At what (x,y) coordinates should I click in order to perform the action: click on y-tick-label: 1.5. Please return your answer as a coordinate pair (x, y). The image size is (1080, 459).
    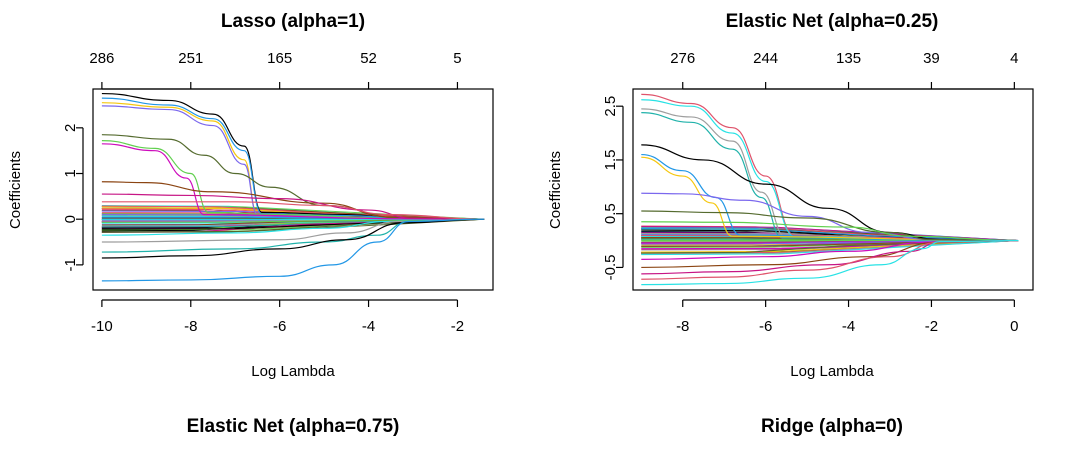
    Looking at the image, I should click on (610, 160).